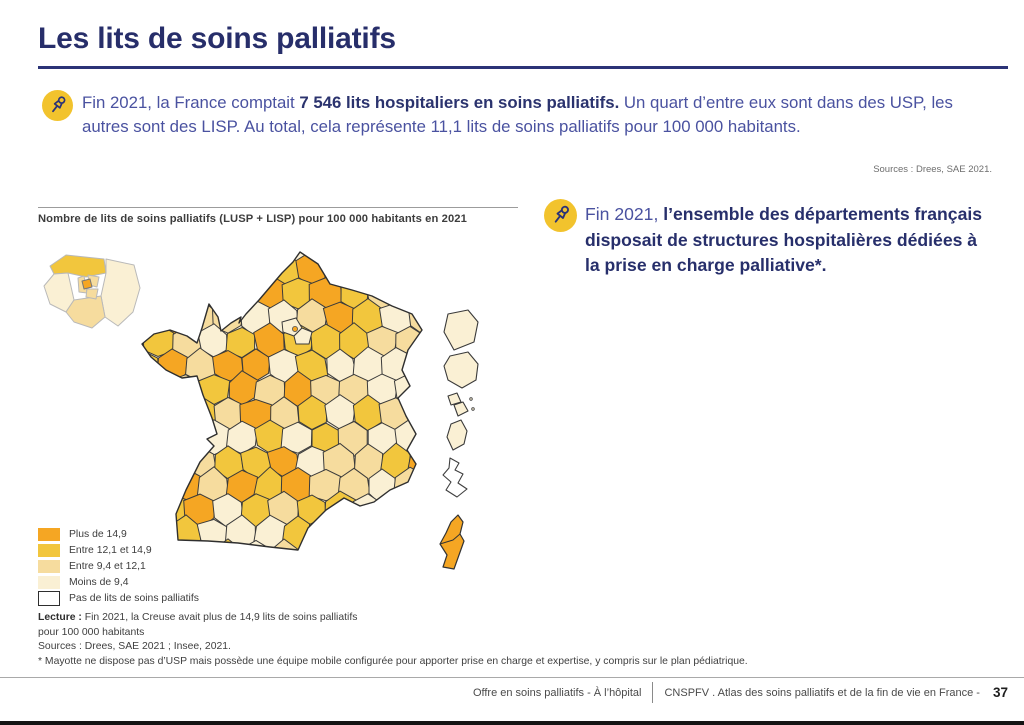 The width and height of the screenshot is (1024, 725). Describe the element at coordinates (107, 566) in the screenshot. I see `legend-label: Entre 9,4 et 12,1` at that location.